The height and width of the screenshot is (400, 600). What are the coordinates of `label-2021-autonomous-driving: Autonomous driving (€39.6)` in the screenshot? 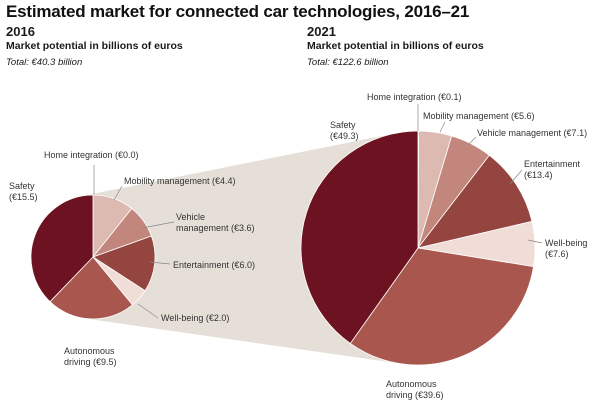 It's located at (415, 389).